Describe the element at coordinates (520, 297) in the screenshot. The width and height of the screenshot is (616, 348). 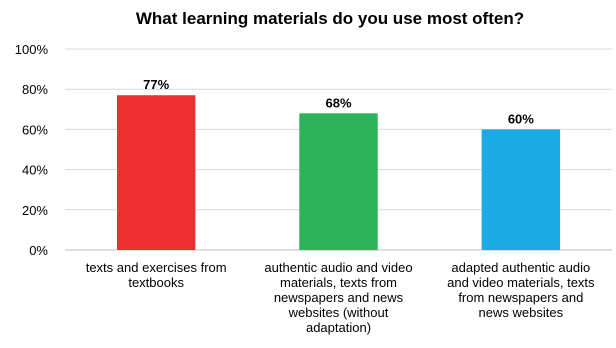
I see `category-label: from newspapers and` at that location.